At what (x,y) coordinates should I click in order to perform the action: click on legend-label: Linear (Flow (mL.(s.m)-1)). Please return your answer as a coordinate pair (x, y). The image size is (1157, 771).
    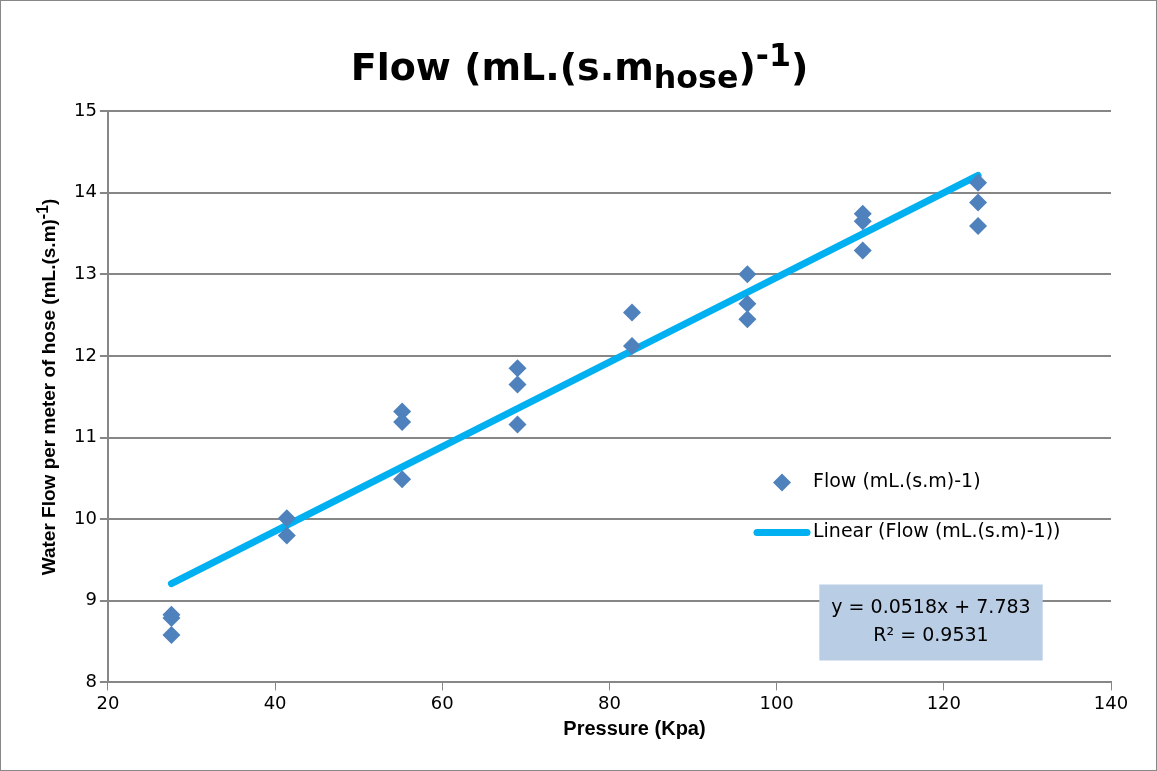
    Looking at the image, I should click on (937, 530).